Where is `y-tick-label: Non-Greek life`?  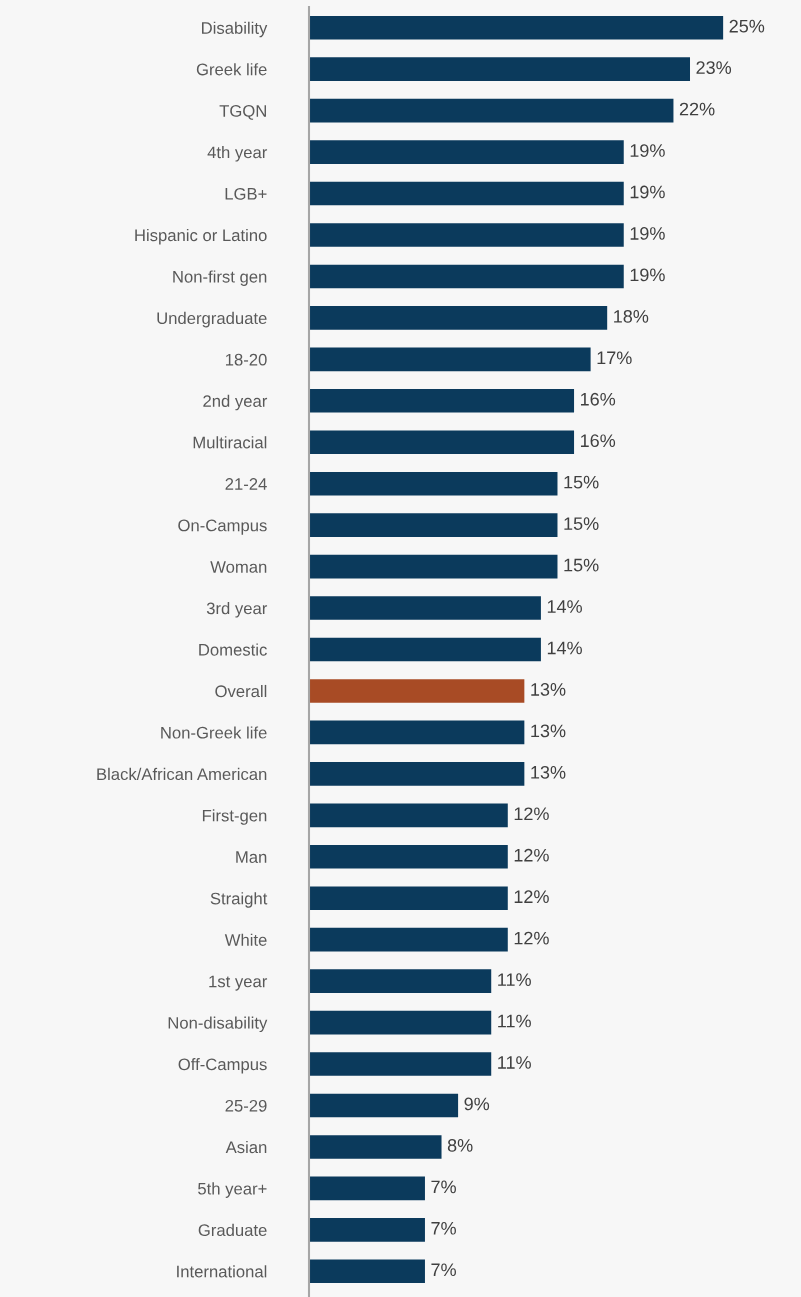 y-tick-label: Non-Greek life is located at coordinates (214, 732).